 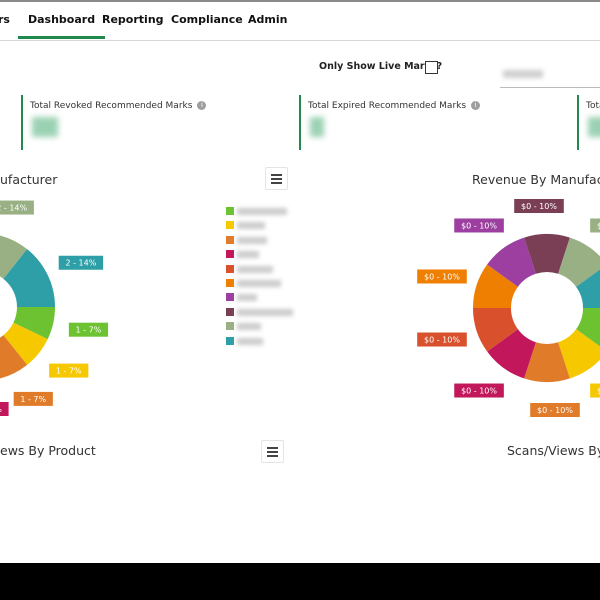 I want to click on window-top-border, so click(x=300, y=1).